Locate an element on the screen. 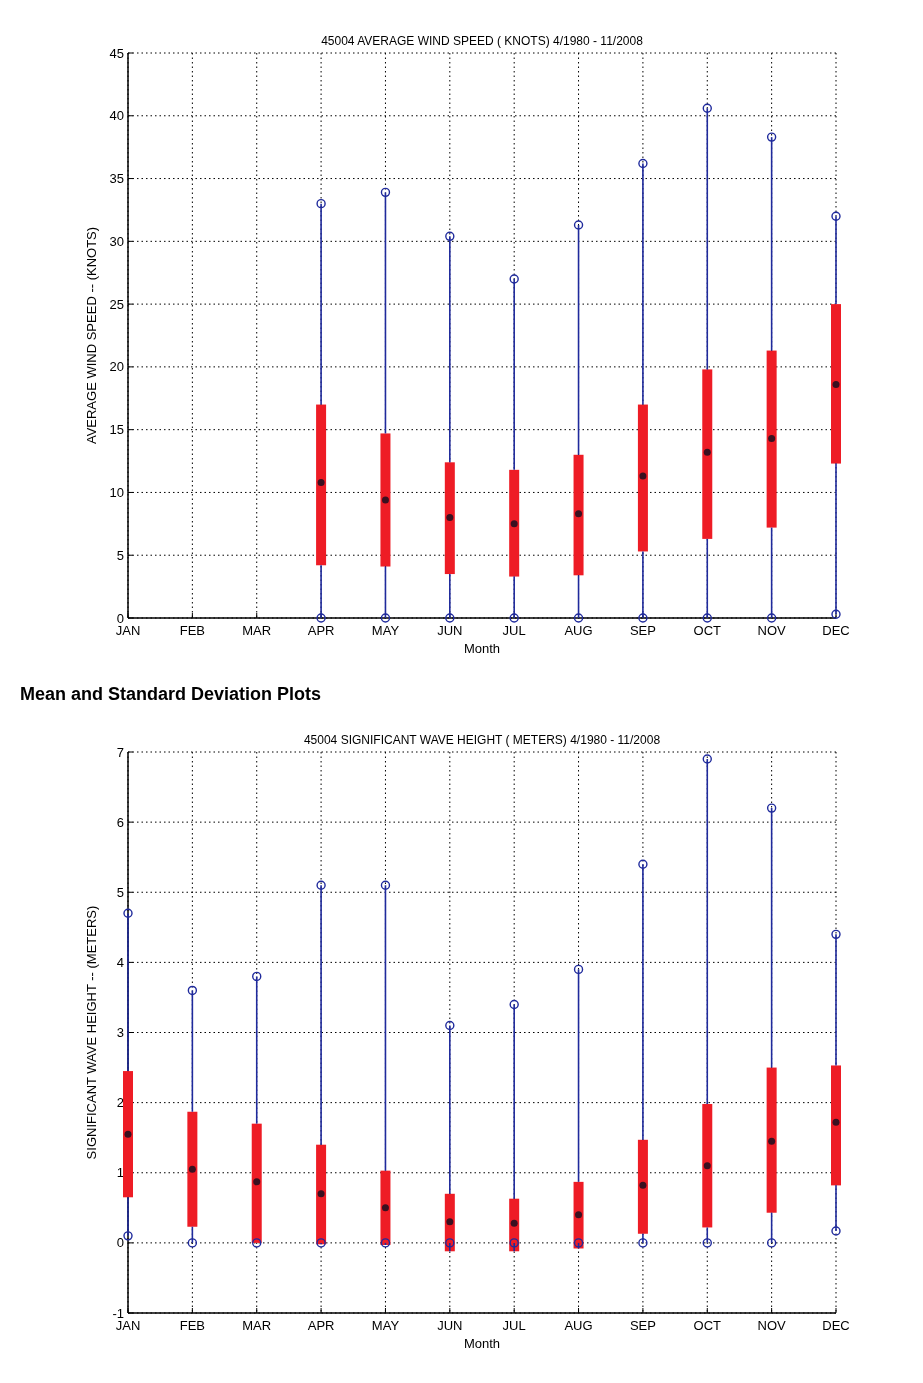 The height and width of the screenshot is (1383, 923). y-tick-label: 15 is located at coordinates (116, 430).